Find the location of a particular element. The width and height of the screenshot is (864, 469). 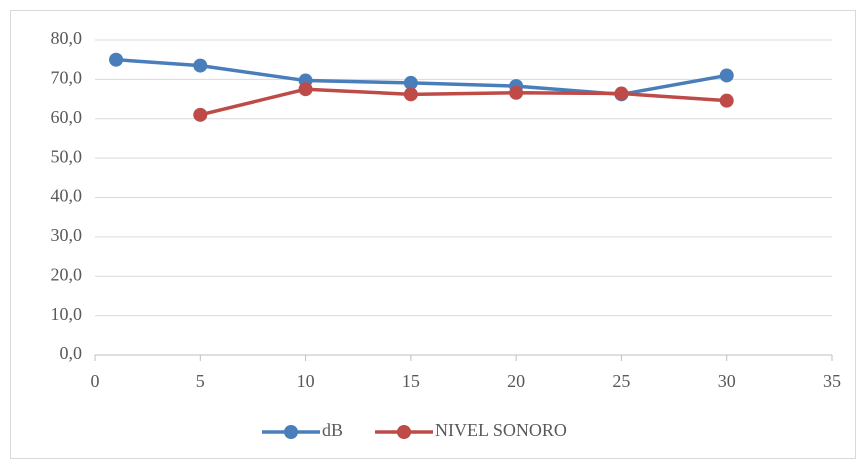

x-tick-label: 5 is located at coordinates (200, 381).